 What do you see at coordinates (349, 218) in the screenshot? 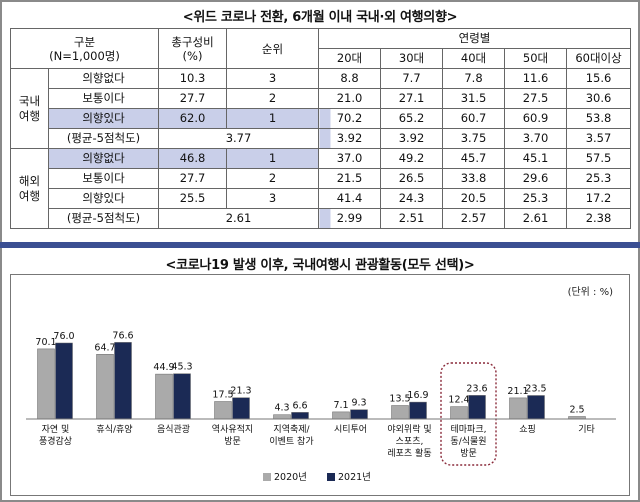
I see `avg-age-cell: 2.99` at bounding box center [349, 218].